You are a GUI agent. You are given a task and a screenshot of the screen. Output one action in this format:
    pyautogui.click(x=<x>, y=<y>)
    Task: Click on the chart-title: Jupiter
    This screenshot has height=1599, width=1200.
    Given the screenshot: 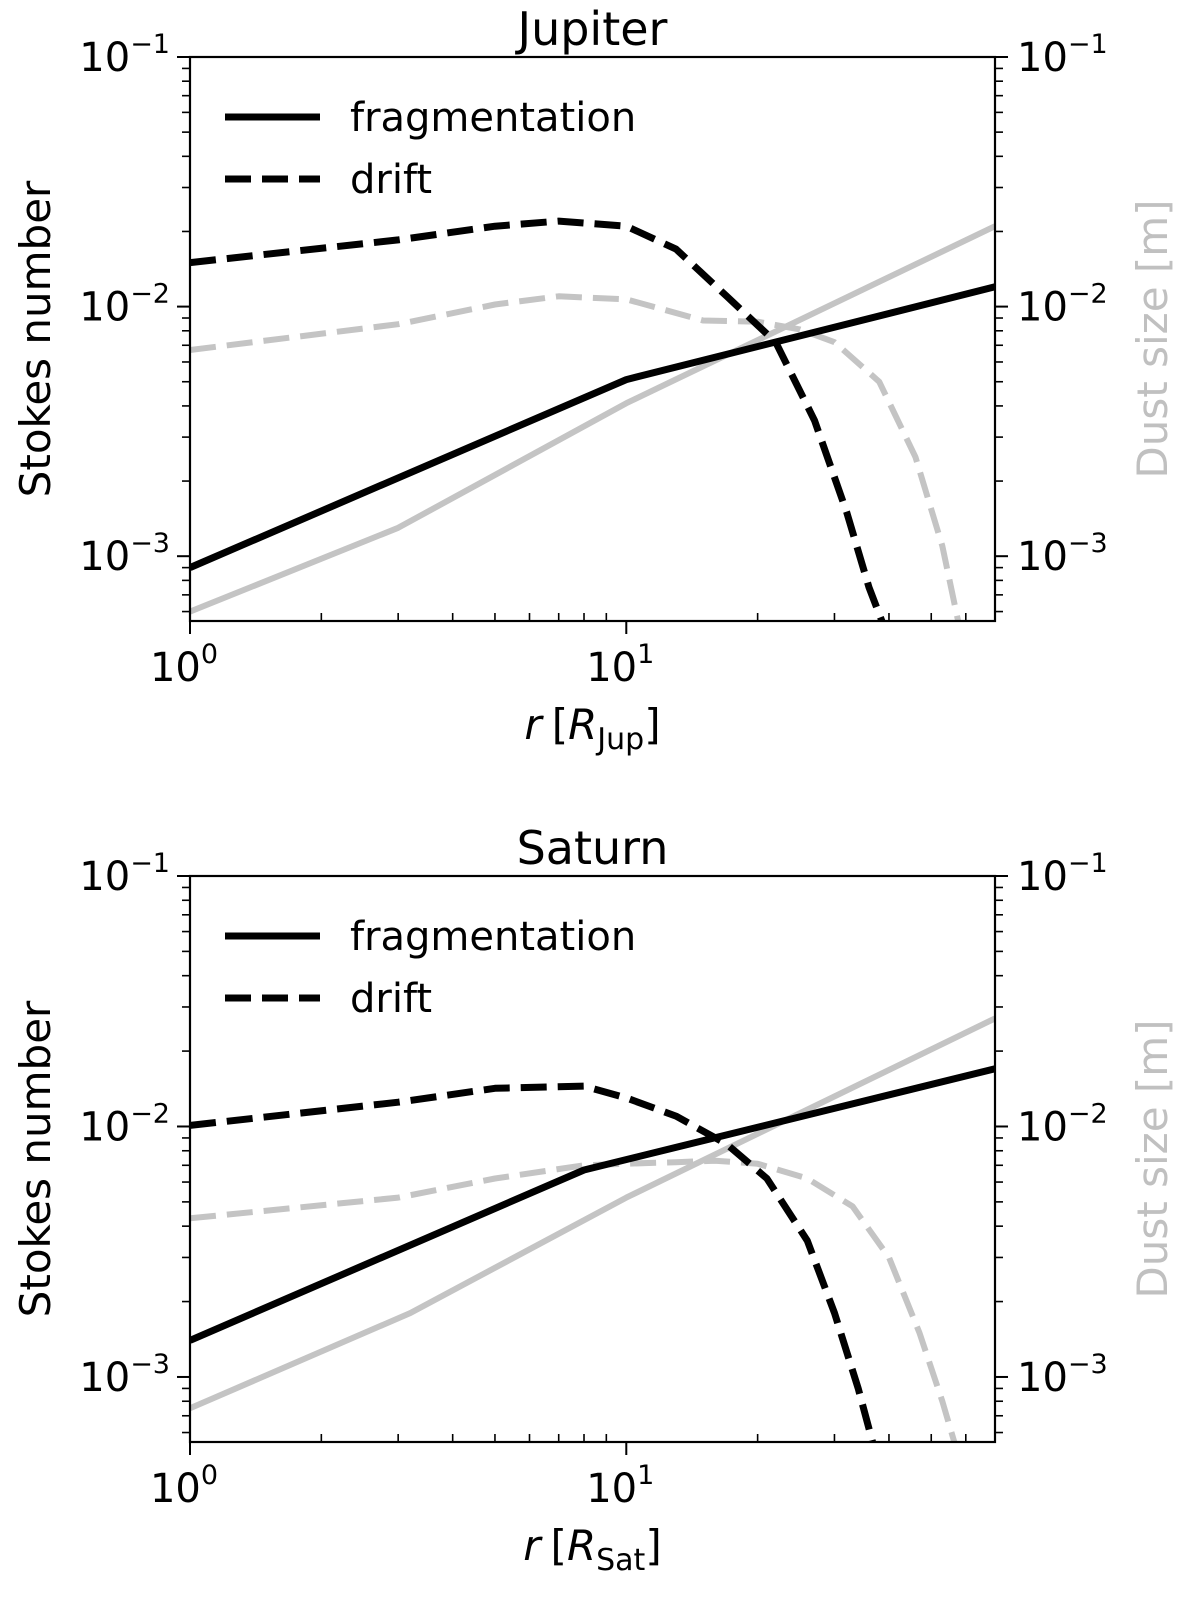 What is the action you would take?
    pyautogui.click(x=591, y=29)
    